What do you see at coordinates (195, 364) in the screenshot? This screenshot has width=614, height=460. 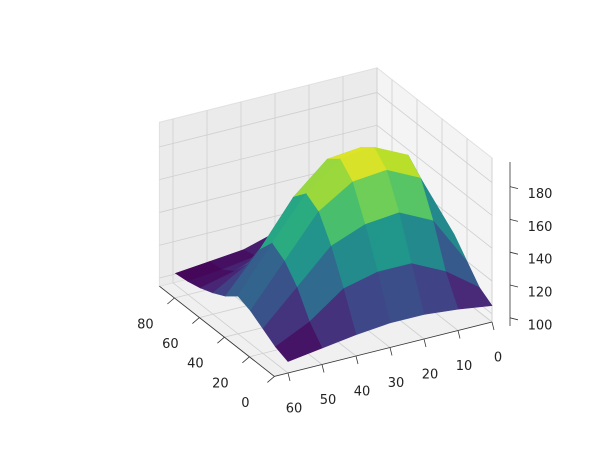 I see `y-tick-label: 40` at bounding box center [195, 364].